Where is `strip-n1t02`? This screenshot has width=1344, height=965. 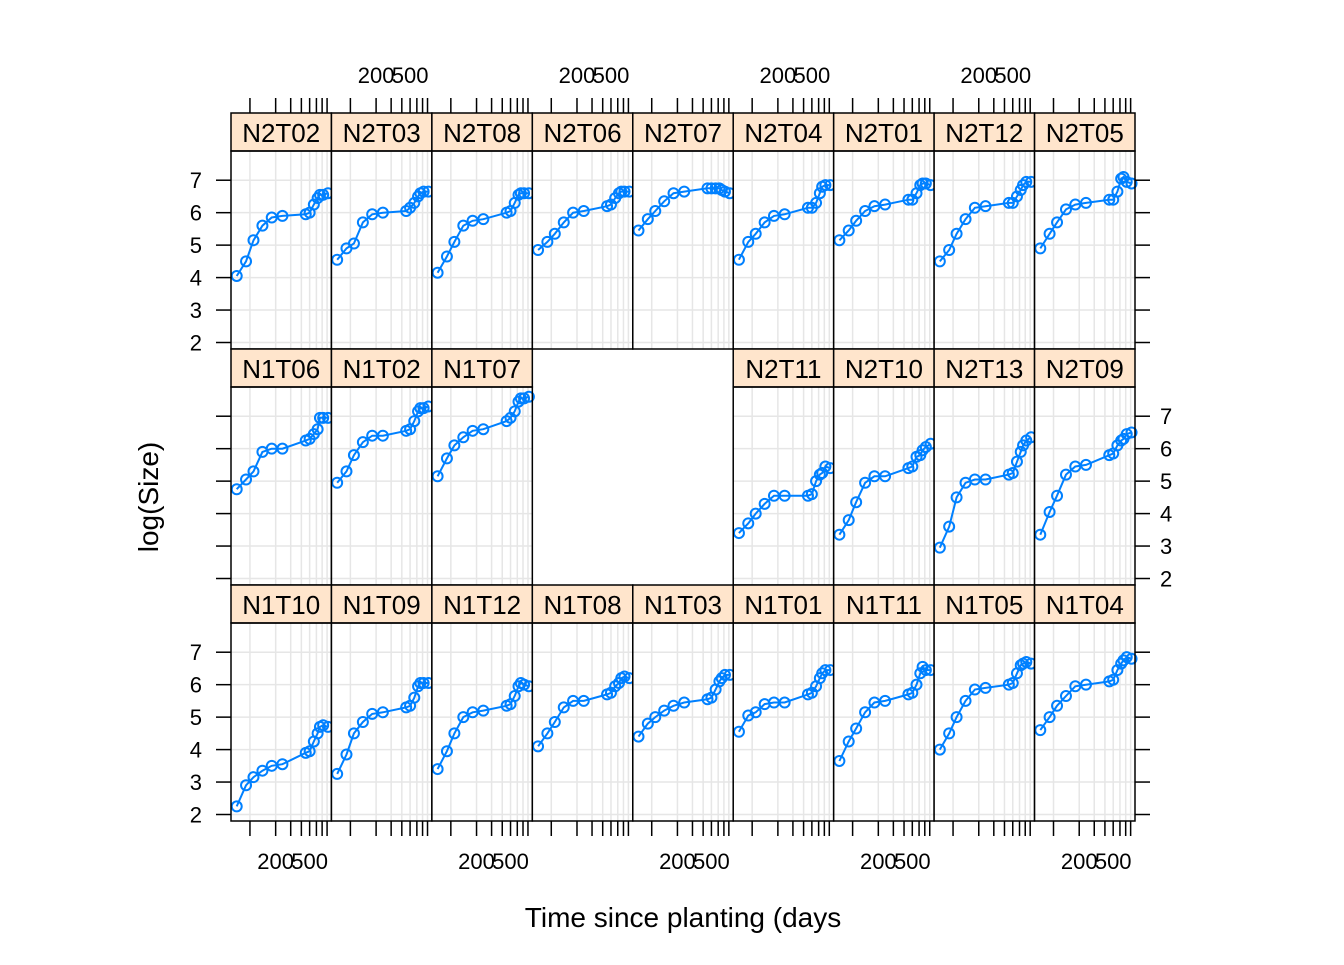
strip-n1t02 is located at coordinates (381, 368).